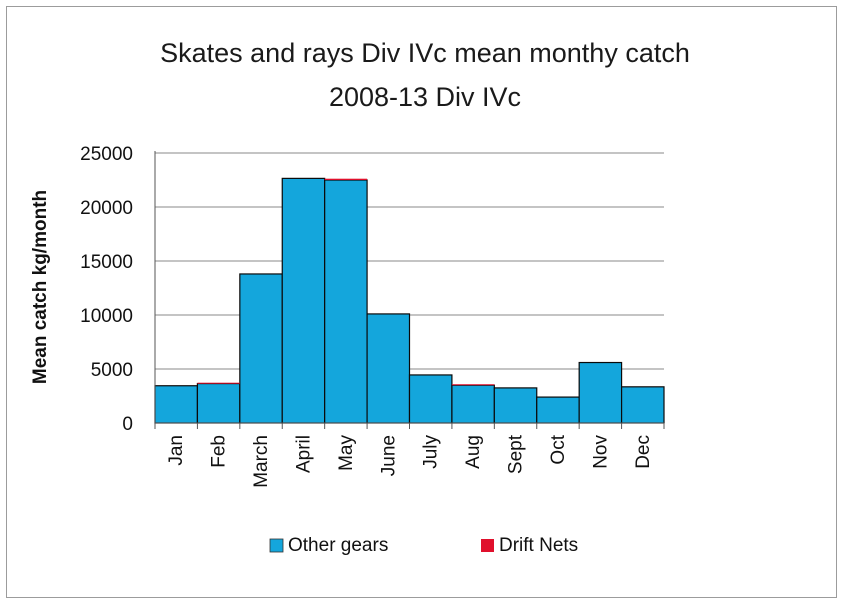 The image size is (845, 606). Describe the element at coordinates (516, 454) in the screenshot. I see `x-tick-label: Sept` at that location.